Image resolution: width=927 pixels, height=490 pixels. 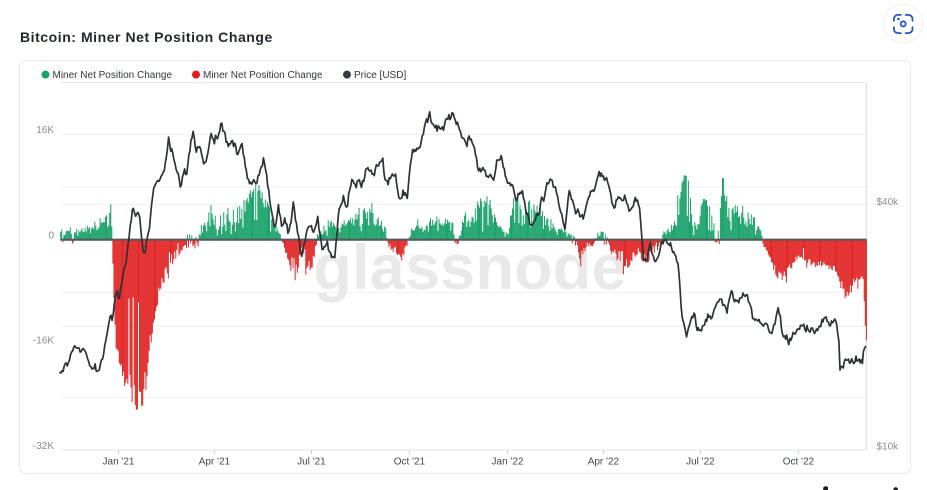 What do you see at coordinates (43, 446) in the screenshot?
I see `svg-text: -32K` at bounding box center [43, 446].